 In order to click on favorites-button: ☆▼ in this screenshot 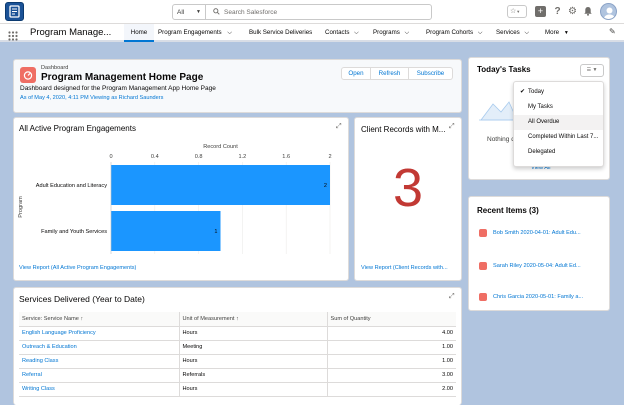, I will do `click(517, 11)`.